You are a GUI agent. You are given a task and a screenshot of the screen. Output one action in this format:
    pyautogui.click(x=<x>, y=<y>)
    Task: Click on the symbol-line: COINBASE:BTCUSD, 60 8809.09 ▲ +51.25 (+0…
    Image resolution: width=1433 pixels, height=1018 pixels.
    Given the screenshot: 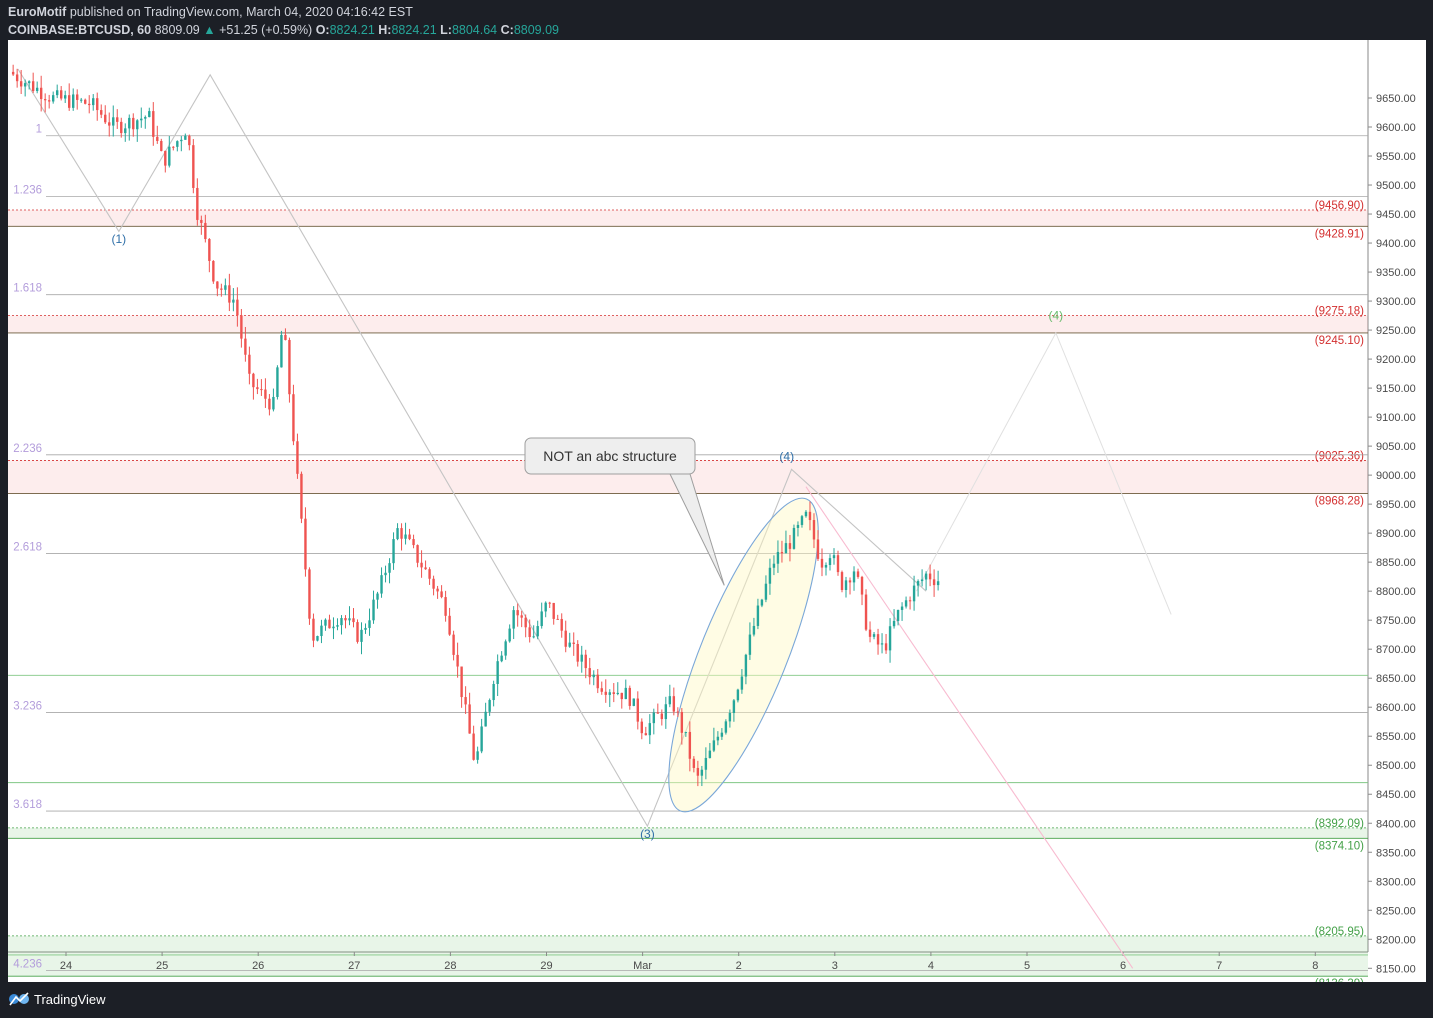 What is the action you would take?
    pyautogui.click(x=283, y=30)
    